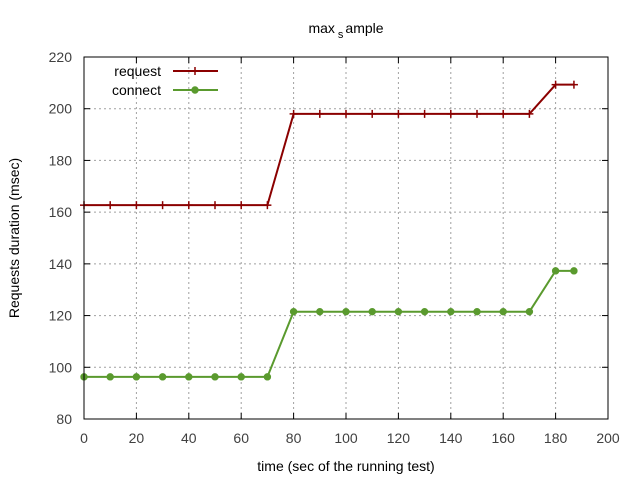  What do you see at coordinates (64, 419) in the screenshot?
I see `y-tick-label: 80` at bounding box center [64, 419].